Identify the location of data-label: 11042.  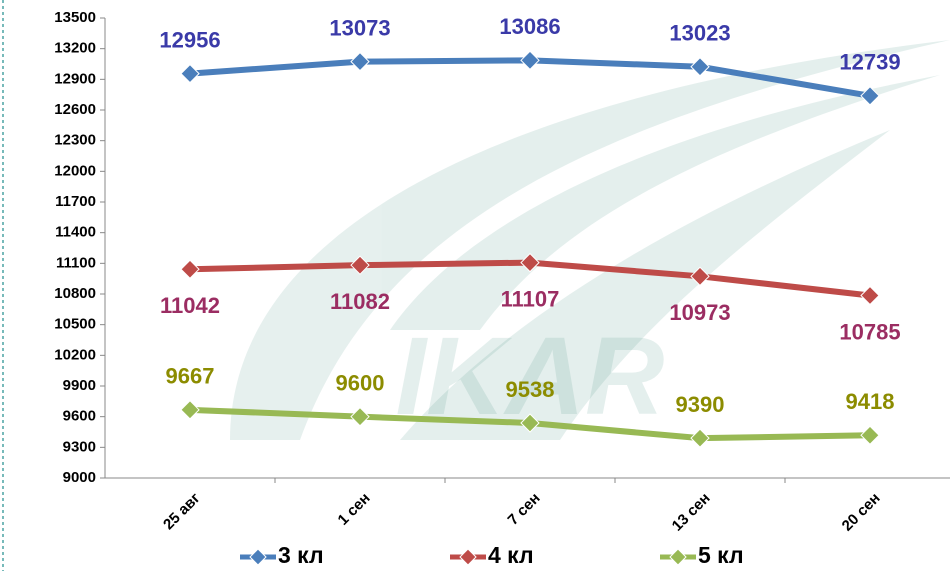
(190, 305).